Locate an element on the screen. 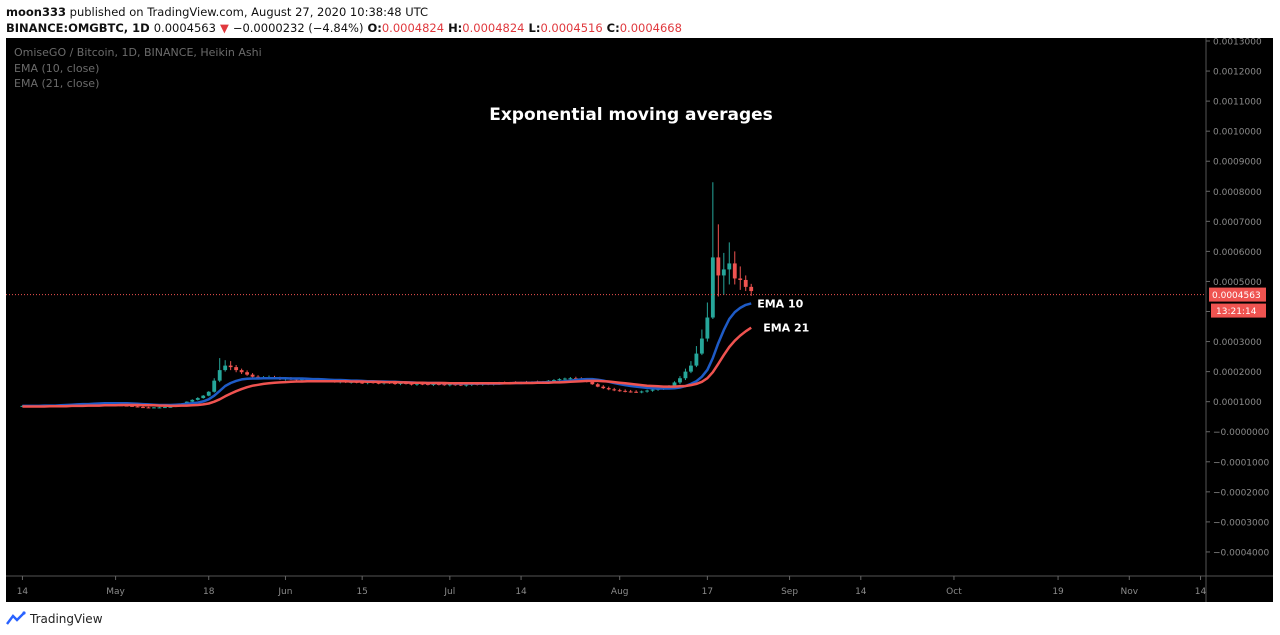  ema10-annotation: EMA 10 is located at coordinates (780, 303).